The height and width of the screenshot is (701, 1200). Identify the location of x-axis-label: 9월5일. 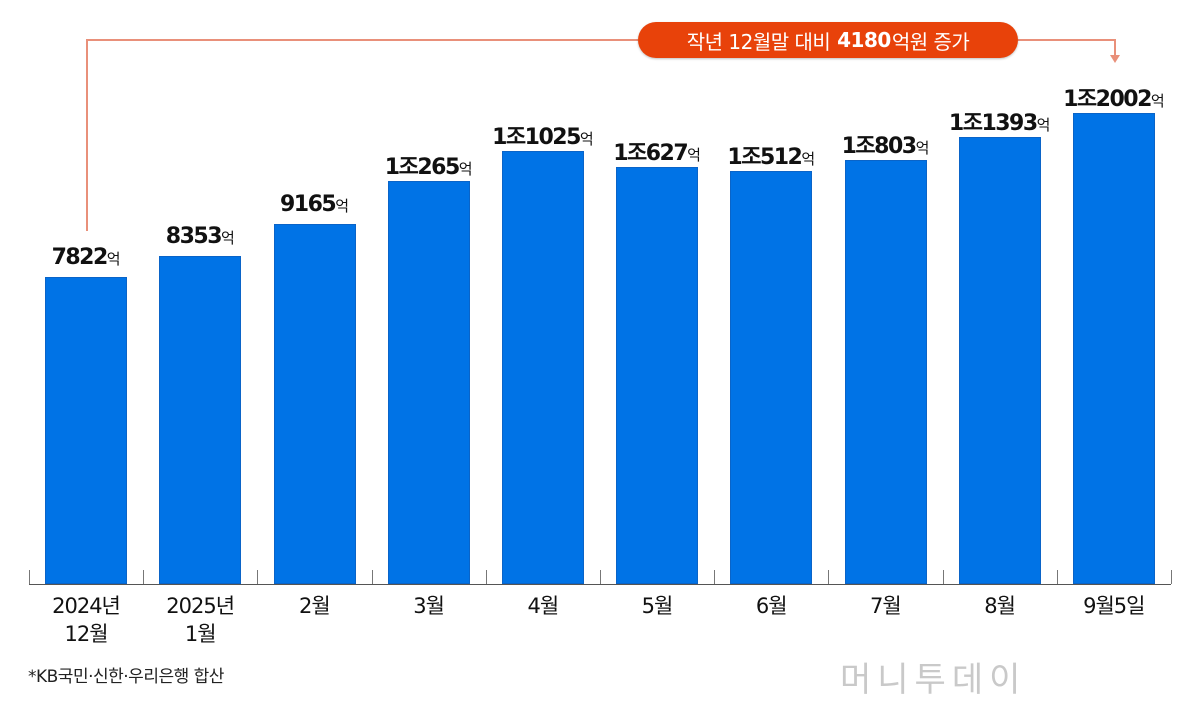
(1114, 606).